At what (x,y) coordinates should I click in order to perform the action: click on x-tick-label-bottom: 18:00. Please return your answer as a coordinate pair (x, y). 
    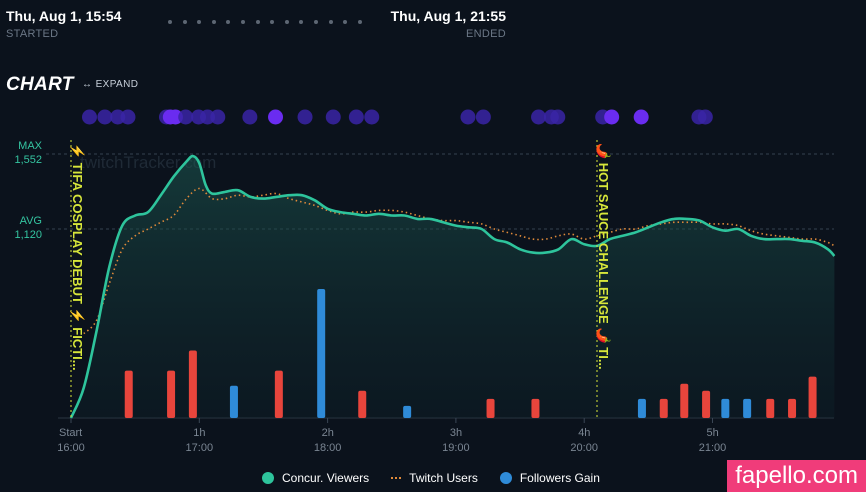
    Looking at the image, I should click on (328, 448).